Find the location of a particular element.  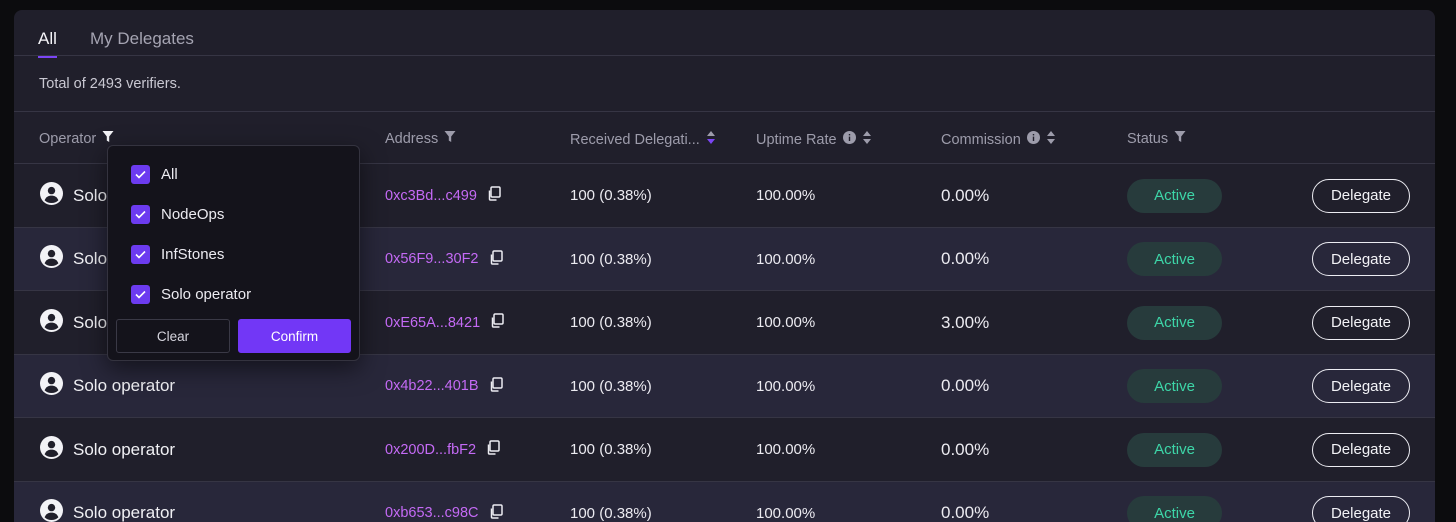

tab-all: All is located at coordinates (47, 43).